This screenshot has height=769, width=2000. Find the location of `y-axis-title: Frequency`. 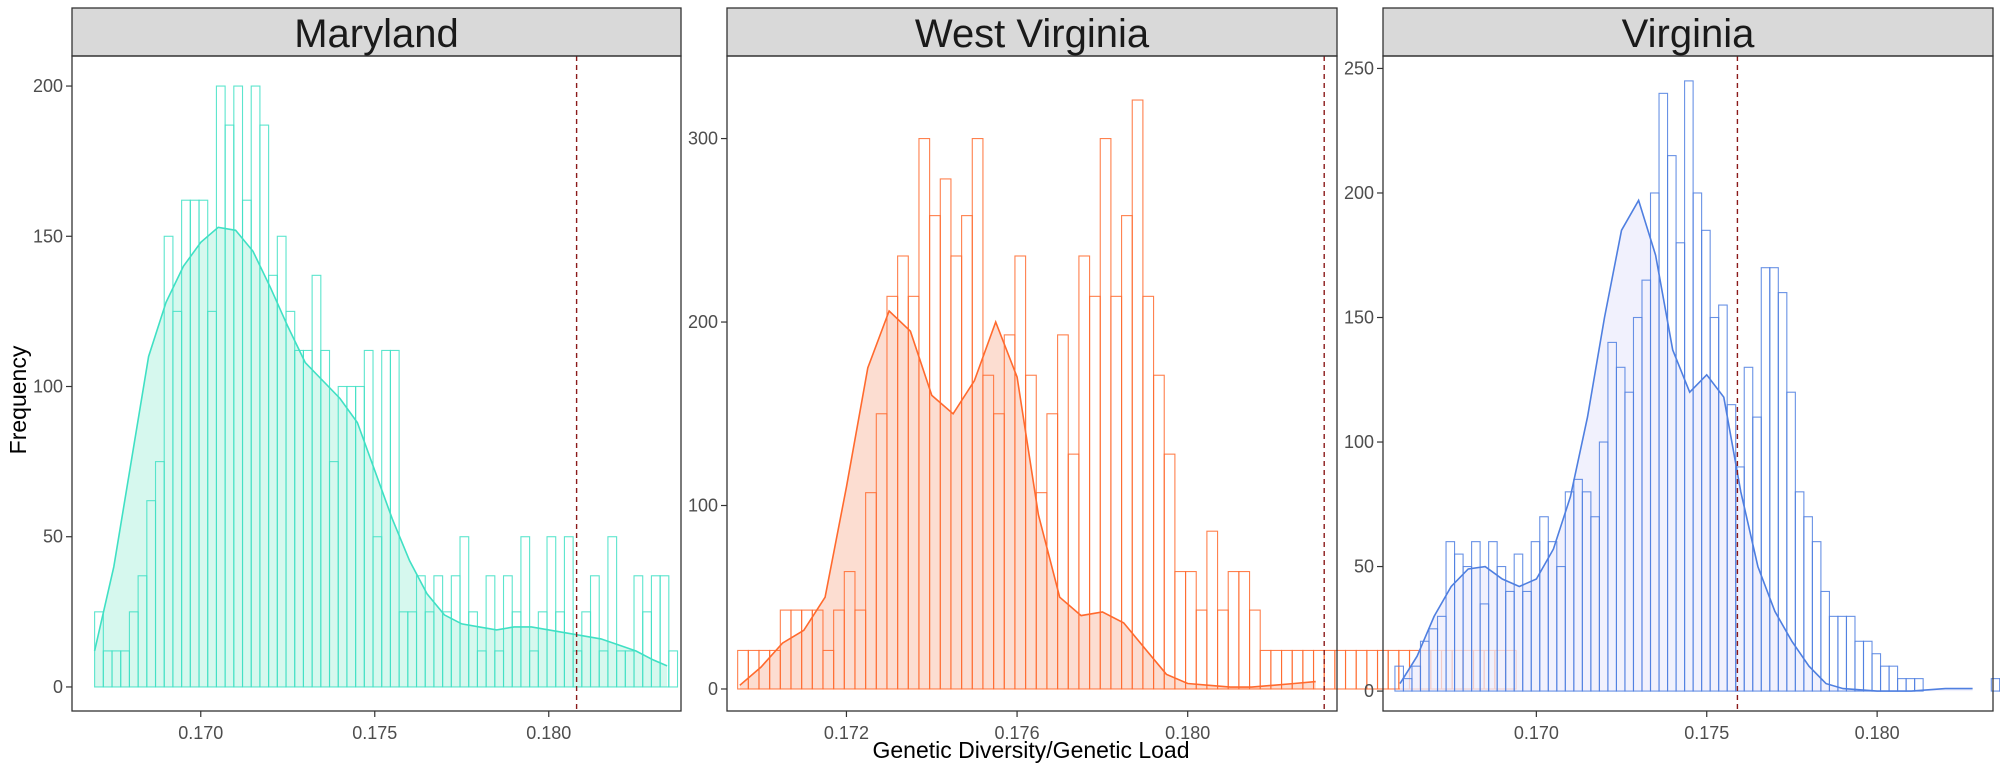

y-axis-title: Frequency is located at coordinates (18, 399).